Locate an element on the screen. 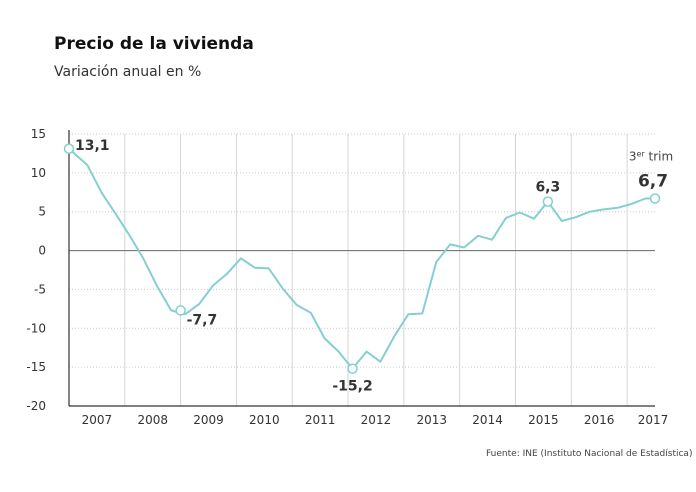 This screenshot has width=696, height=492. data-label: -7,7 is located at coordinates (202, 320).